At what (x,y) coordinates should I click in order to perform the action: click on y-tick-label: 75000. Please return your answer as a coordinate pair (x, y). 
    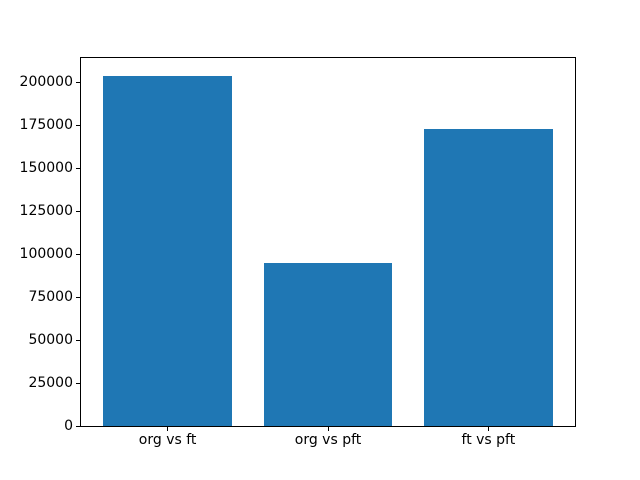
    Looking at the image, I should click on (50, 297).